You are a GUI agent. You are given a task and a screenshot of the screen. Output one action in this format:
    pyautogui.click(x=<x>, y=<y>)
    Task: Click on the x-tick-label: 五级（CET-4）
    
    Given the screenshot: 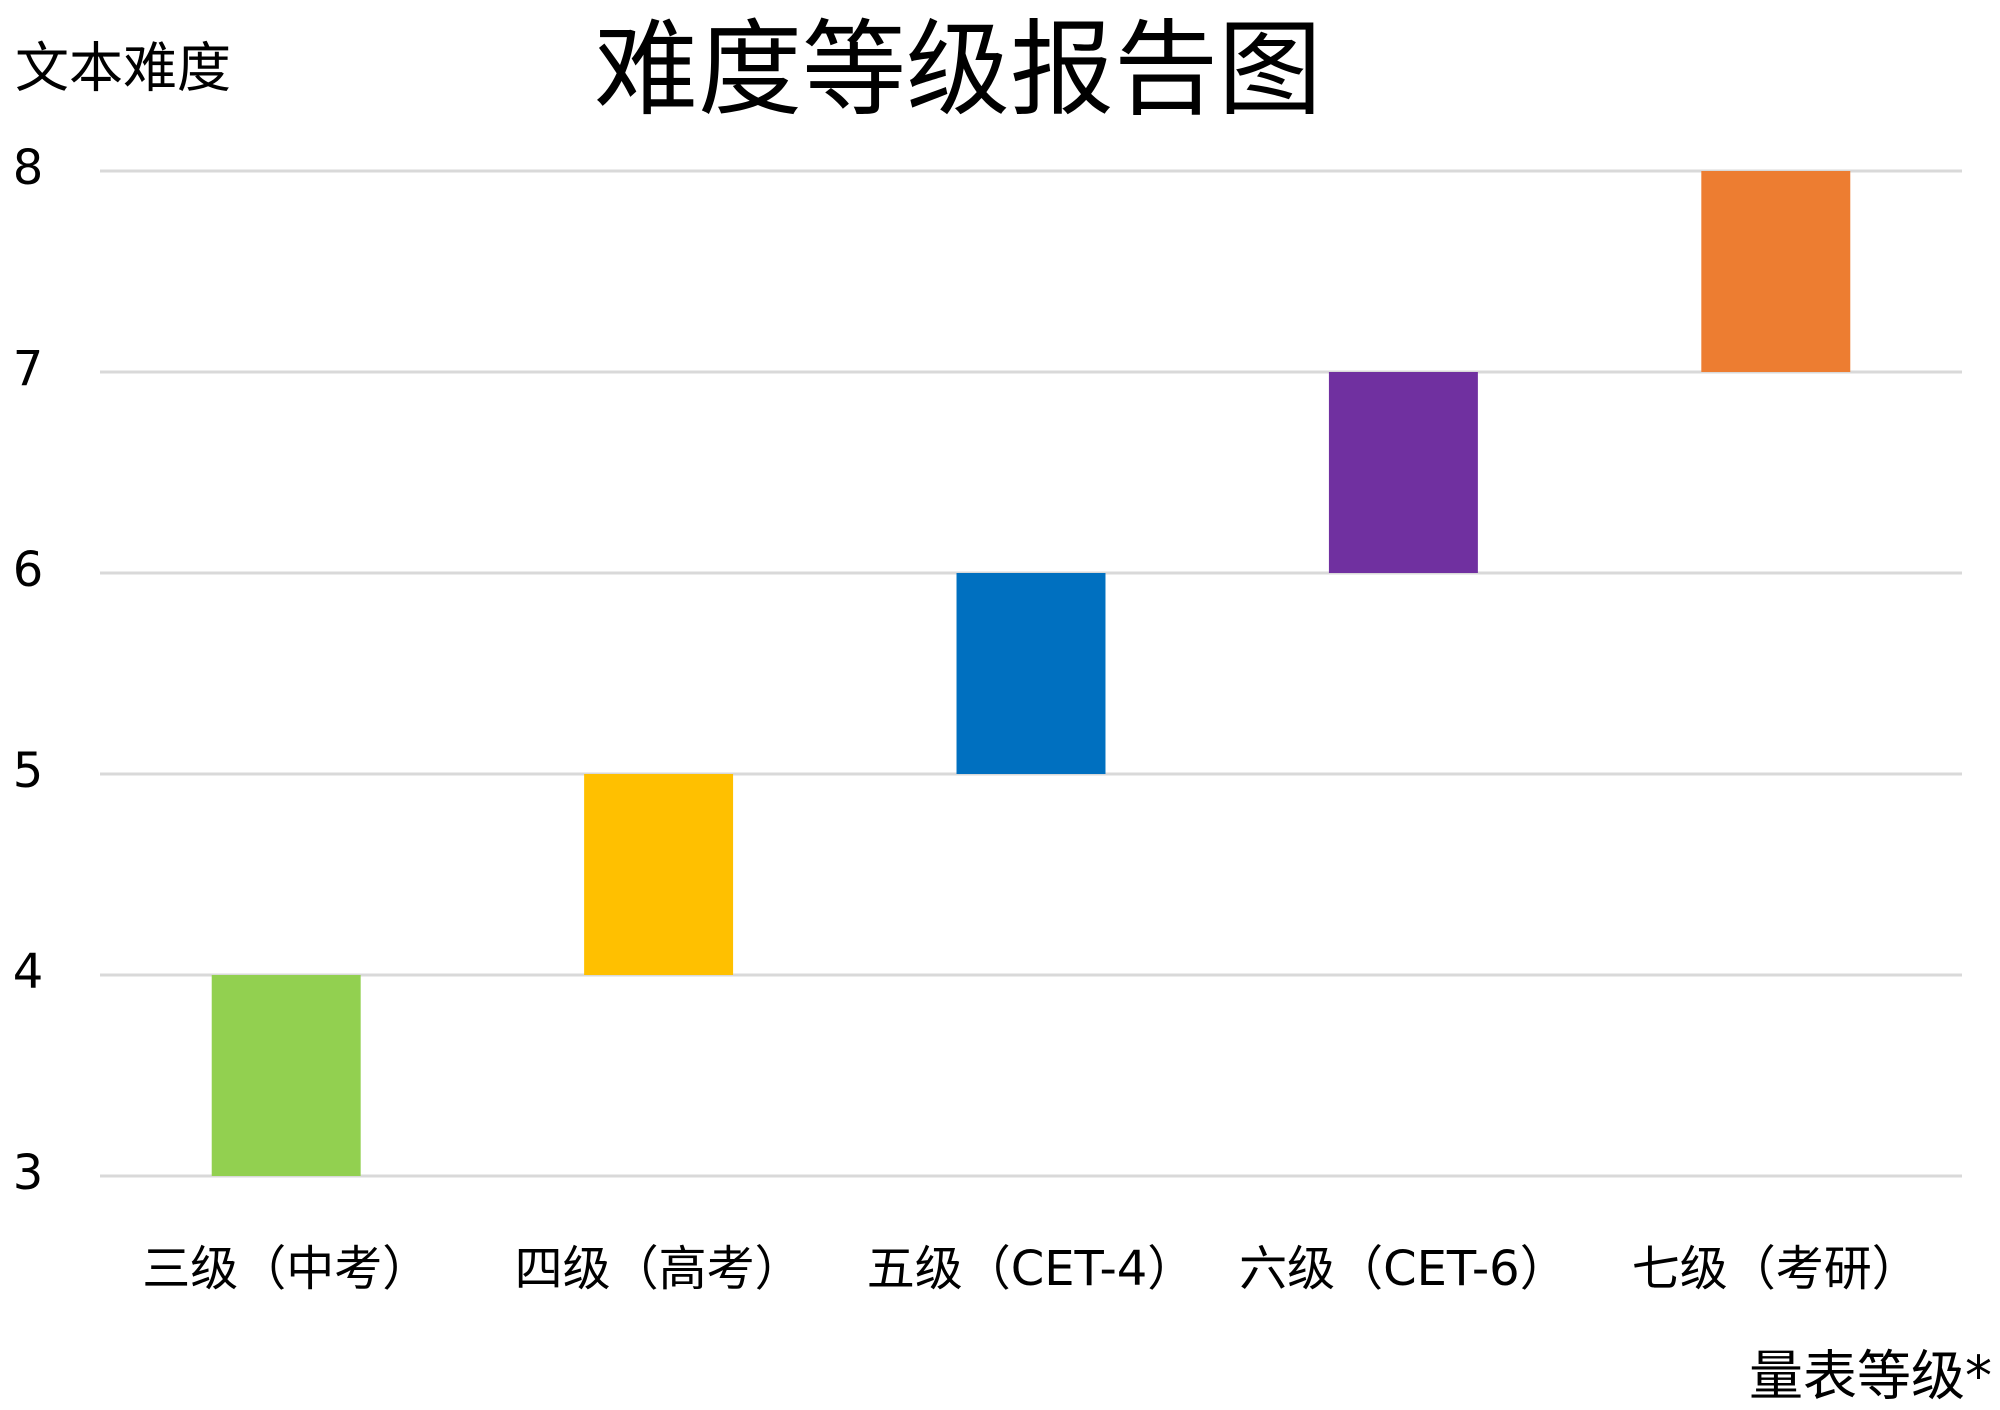 What is the action you would take?
    pyautogui.click(x=1031, y=1269)
    